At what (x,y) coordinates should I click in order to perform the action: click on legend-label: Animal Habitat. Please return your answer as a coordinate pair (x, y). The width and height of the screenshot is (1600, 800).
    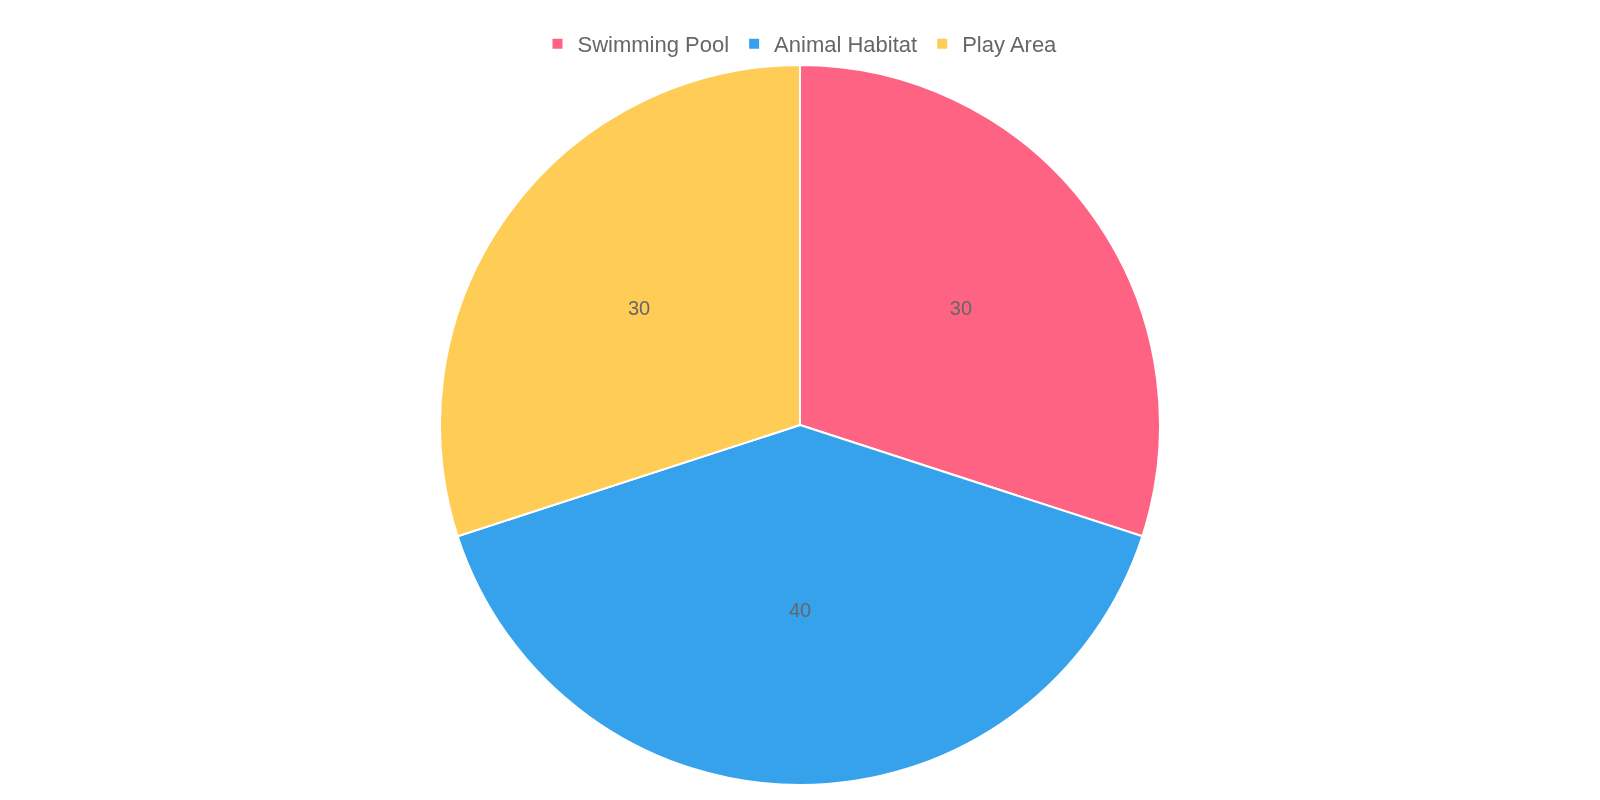
    Looking at the image, I should click on (846, 45).